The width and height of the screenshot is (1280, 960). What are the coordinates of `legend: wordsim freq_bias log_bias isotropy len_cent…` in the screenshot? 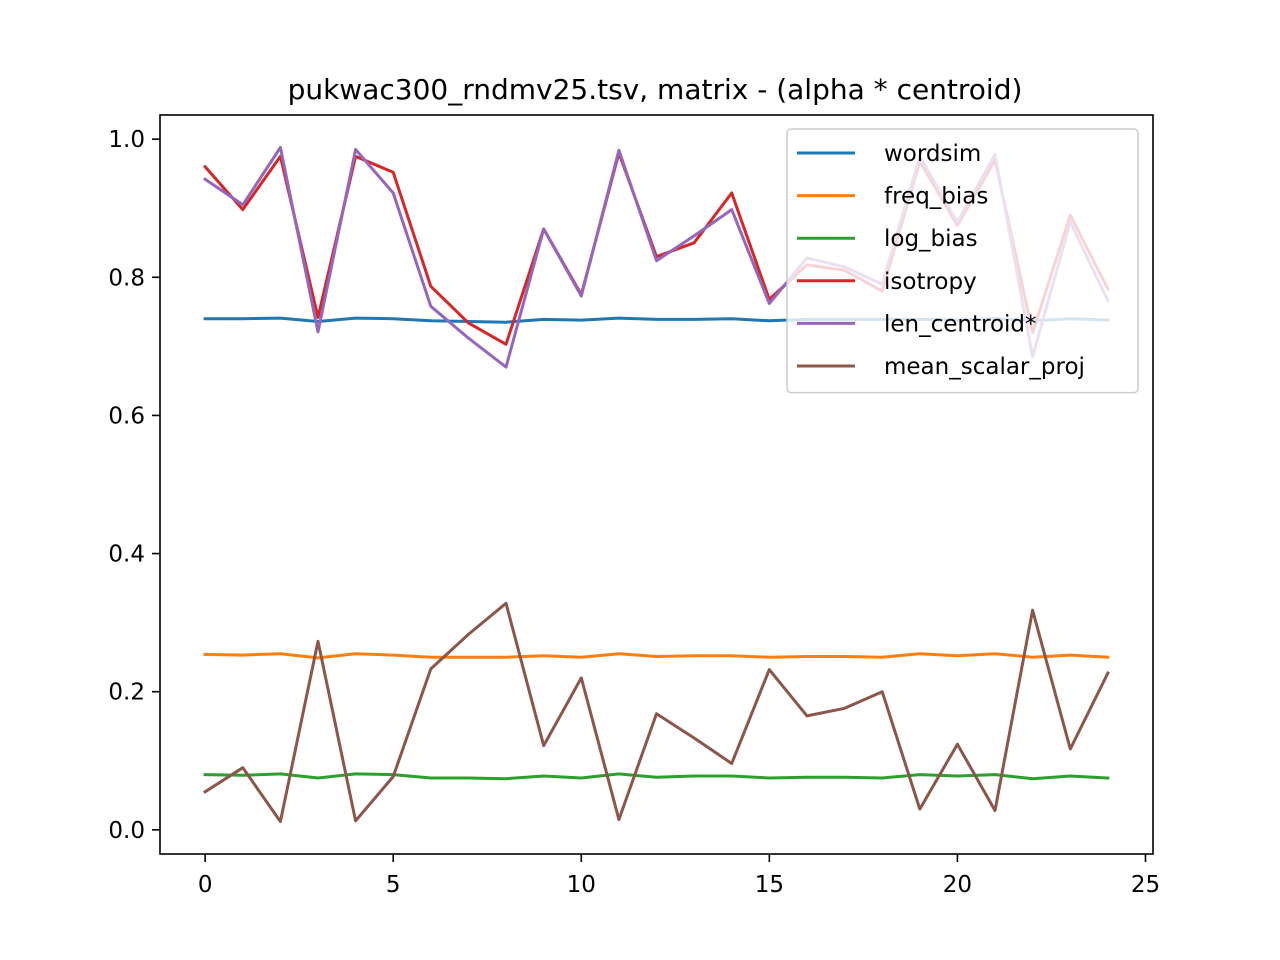 It's located at (962, 261).